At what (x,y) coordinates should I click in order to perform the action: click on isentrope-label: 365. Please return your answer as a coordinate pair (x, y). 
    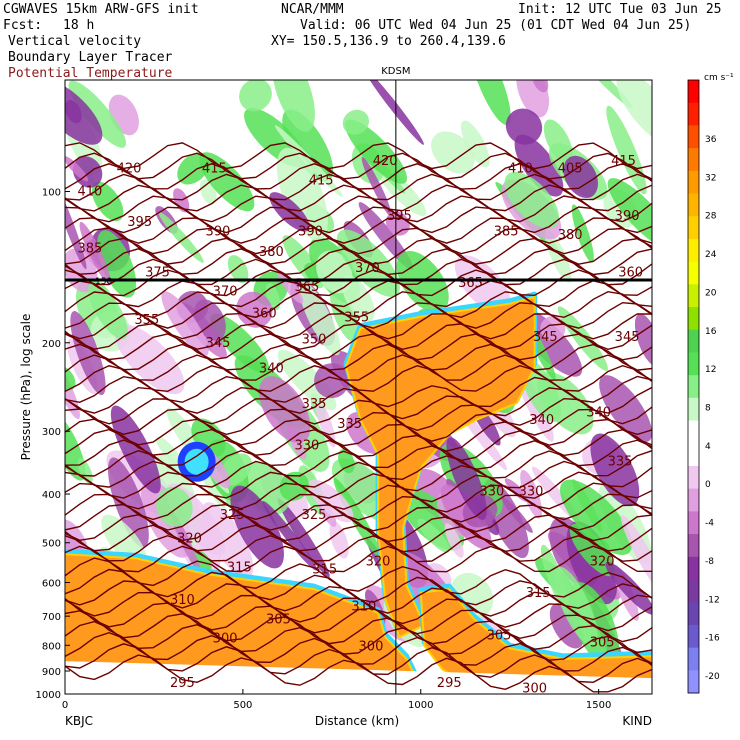
    Looking at the image, I should click on (307, 287).